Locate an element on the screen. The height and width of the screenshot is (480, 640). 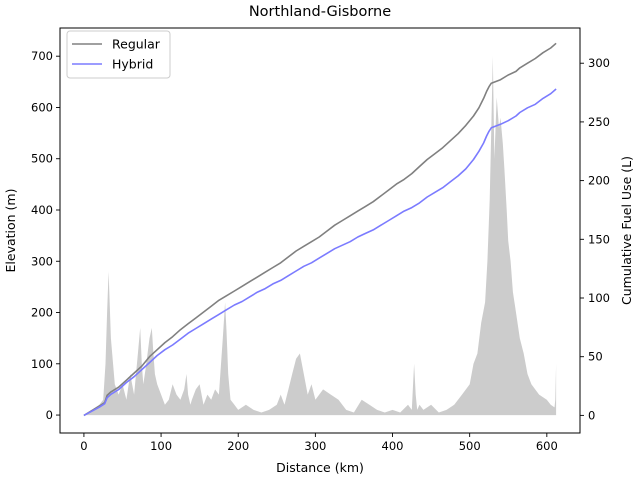
x-axis-label: Distance (km) is located at coordinates (320, 467).